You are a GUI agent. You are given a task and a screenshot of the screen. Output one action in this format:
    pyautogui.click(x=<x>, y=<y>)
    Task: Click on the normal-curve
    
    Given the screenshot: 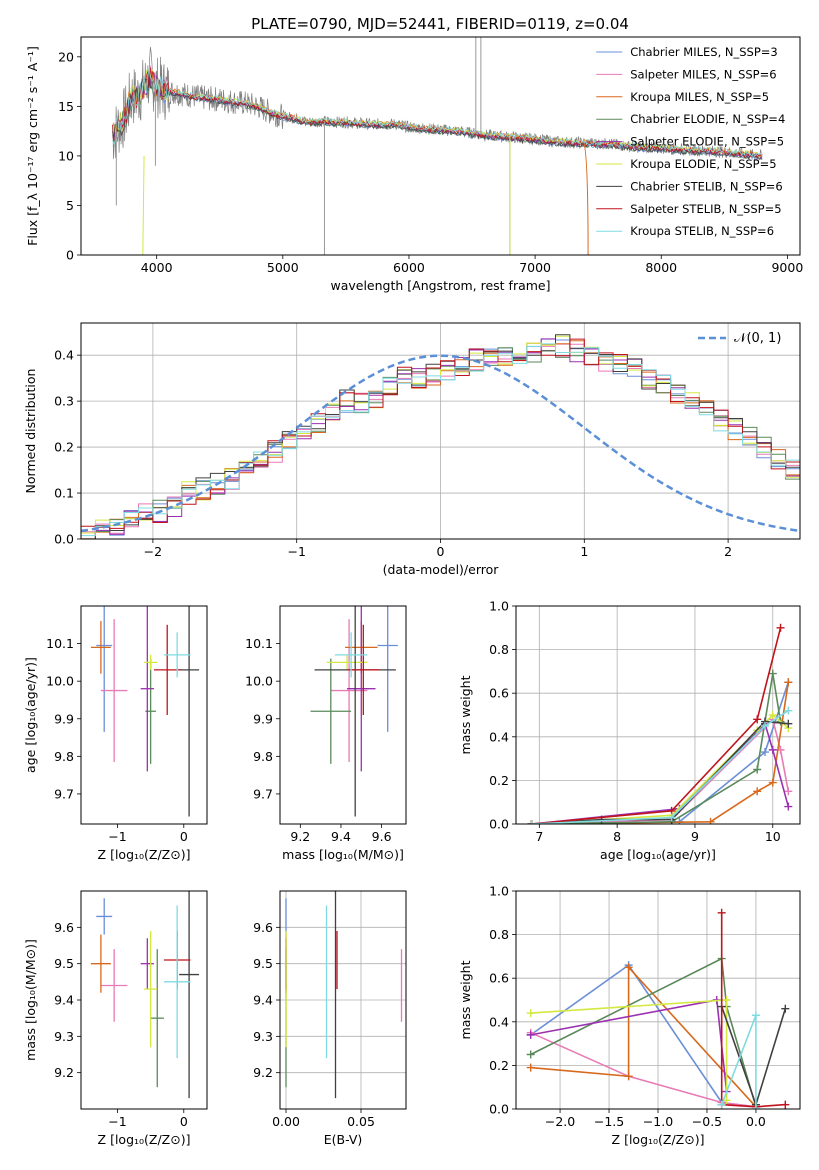 What is the action you would take?
    pyautogui.click(x=440, y=443)
    